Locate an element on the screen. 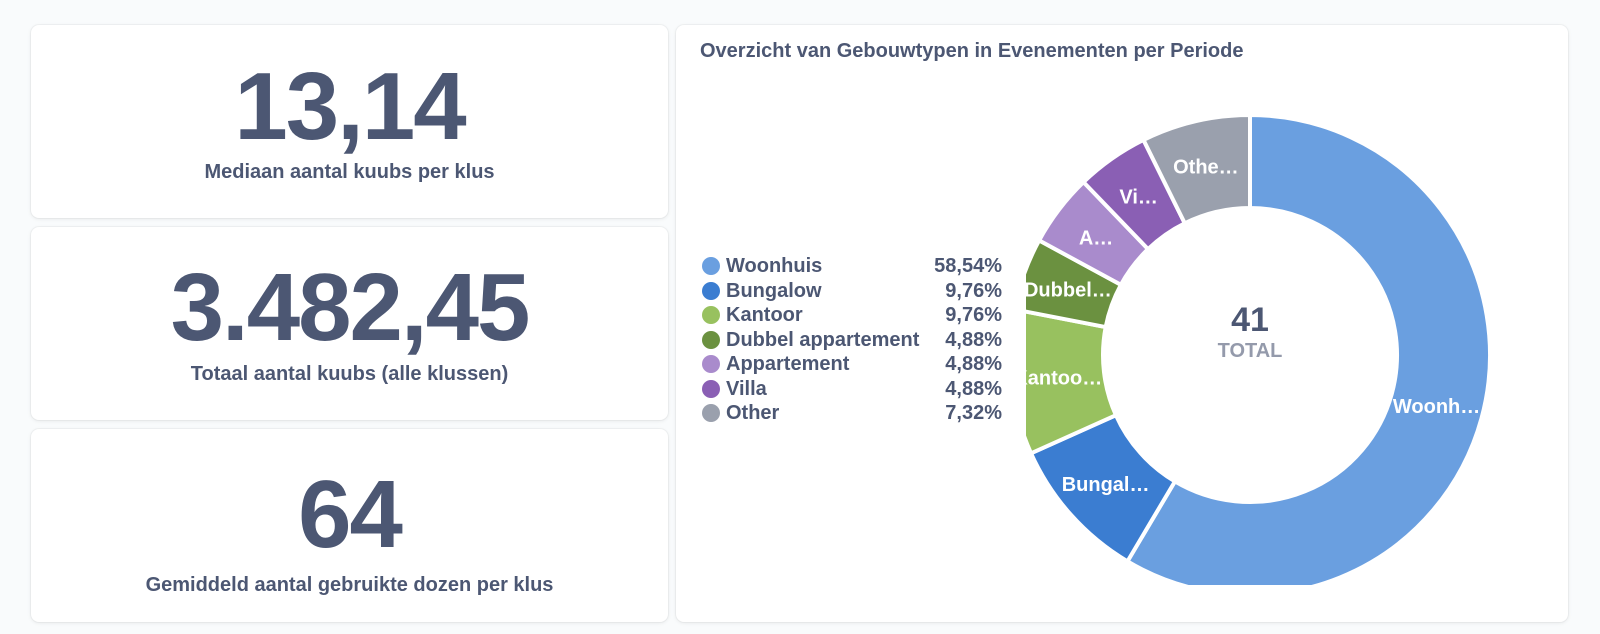 The width and height of the screenshot is (1600, 634). legend-label: Villa is located at coordinates (746, 388).